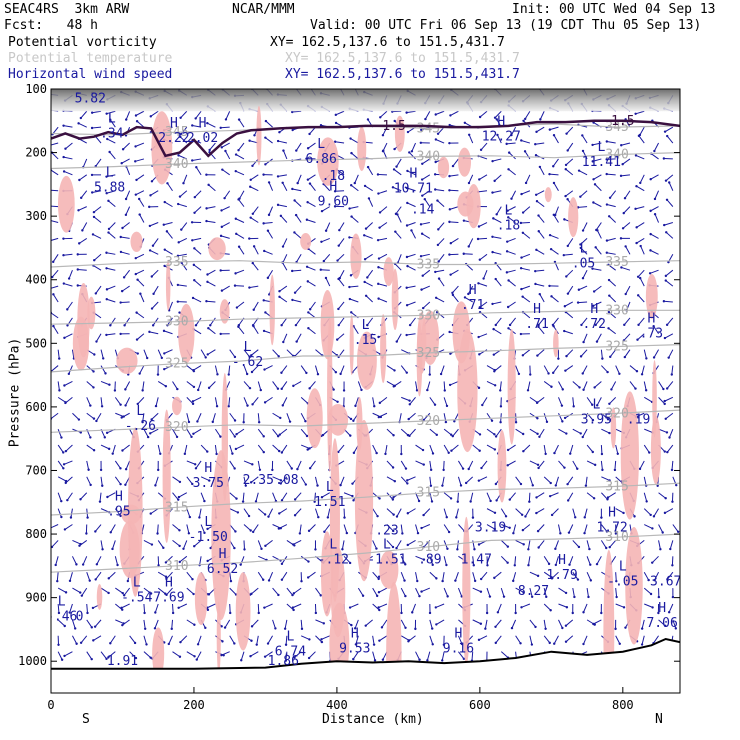 The width and height of the screenshot is (740, 740). What do you see at coordinates (290, 651) in the screenshot?
I see `extremum-value: 6.74` at bounding box center [290, 651].